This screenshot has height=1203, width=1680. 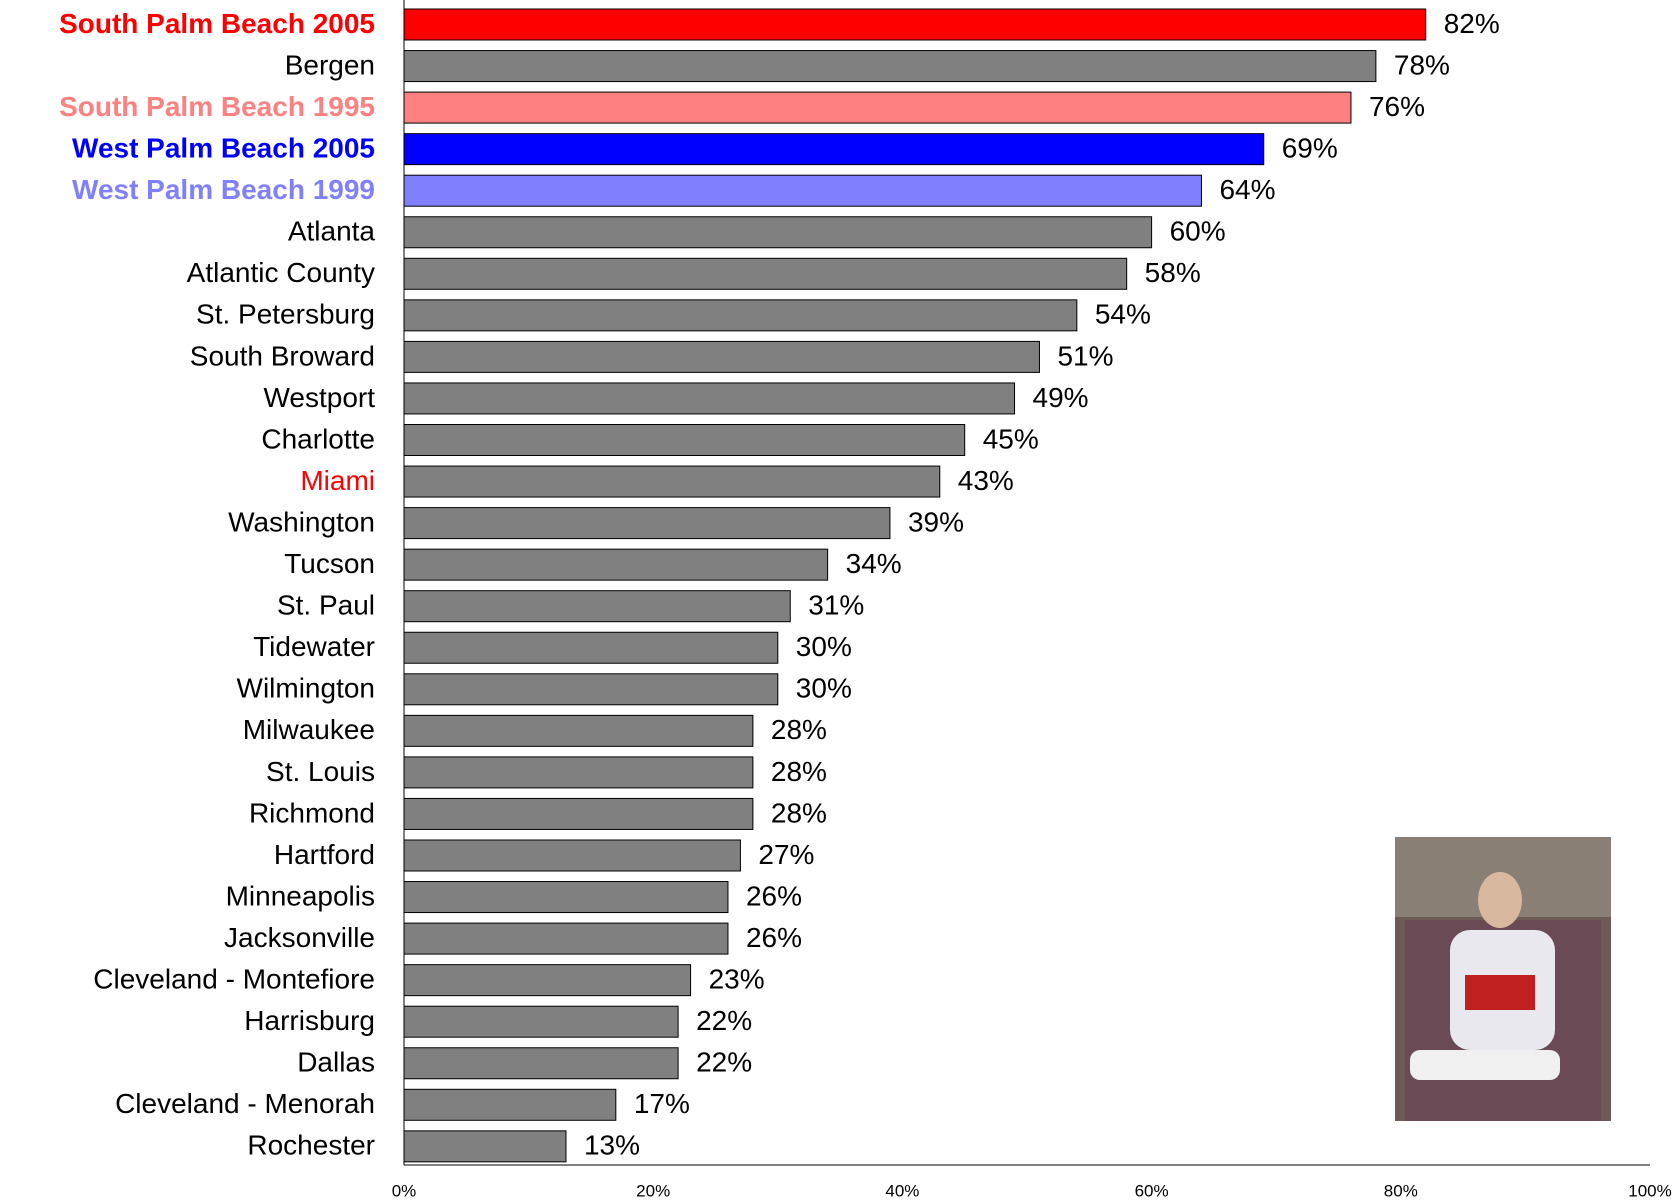 What do you see at coordinates (1472, 23) in the screenshot?
I see `value-label: 82%` at bounding box center [1472, 23].